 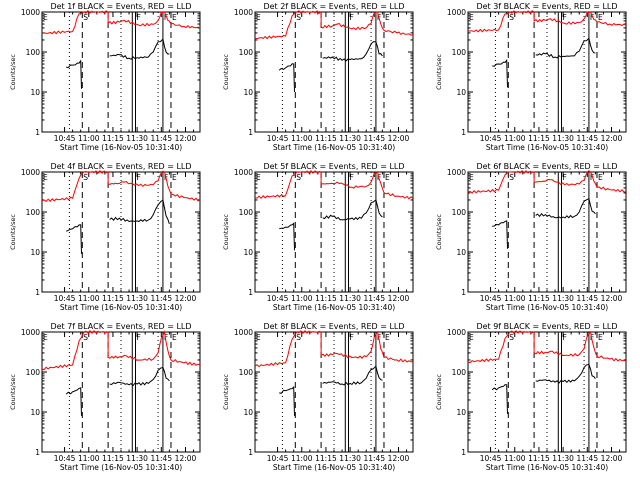 What do you see at coordinates (333, 166) in the screenshot?
I see `panel-title: Det 5f BLACK = Events, RED = LLD` at bounding box center [333, 166].